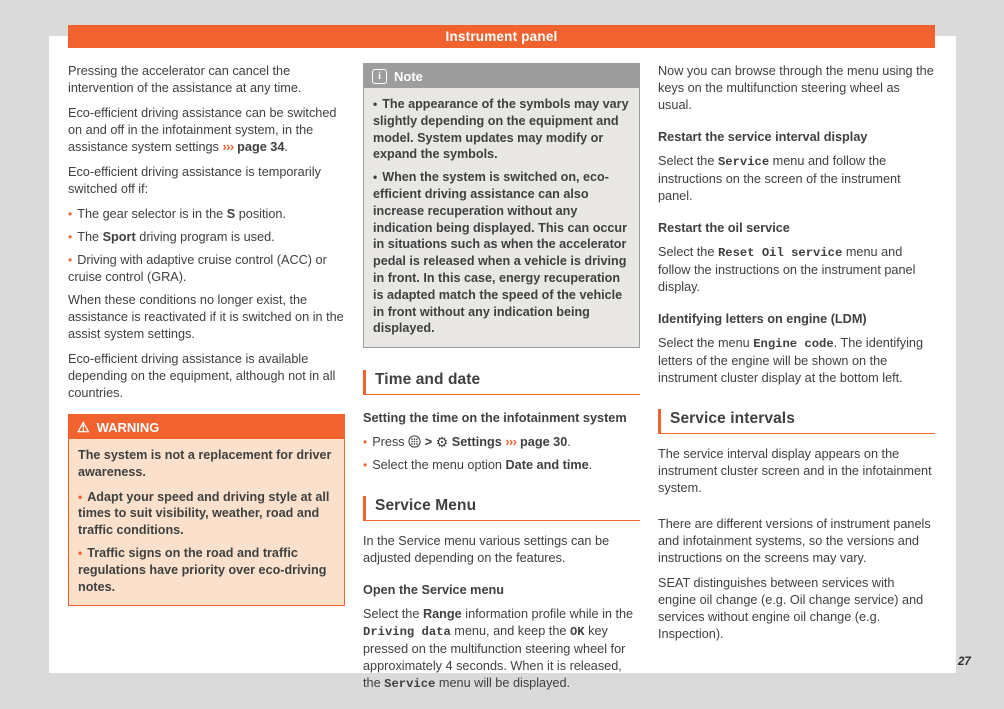 The height and width of the screenshot is (709, 1004). I want to click on bullet-item: • The gear selector is in the S position., so click(206, 214).